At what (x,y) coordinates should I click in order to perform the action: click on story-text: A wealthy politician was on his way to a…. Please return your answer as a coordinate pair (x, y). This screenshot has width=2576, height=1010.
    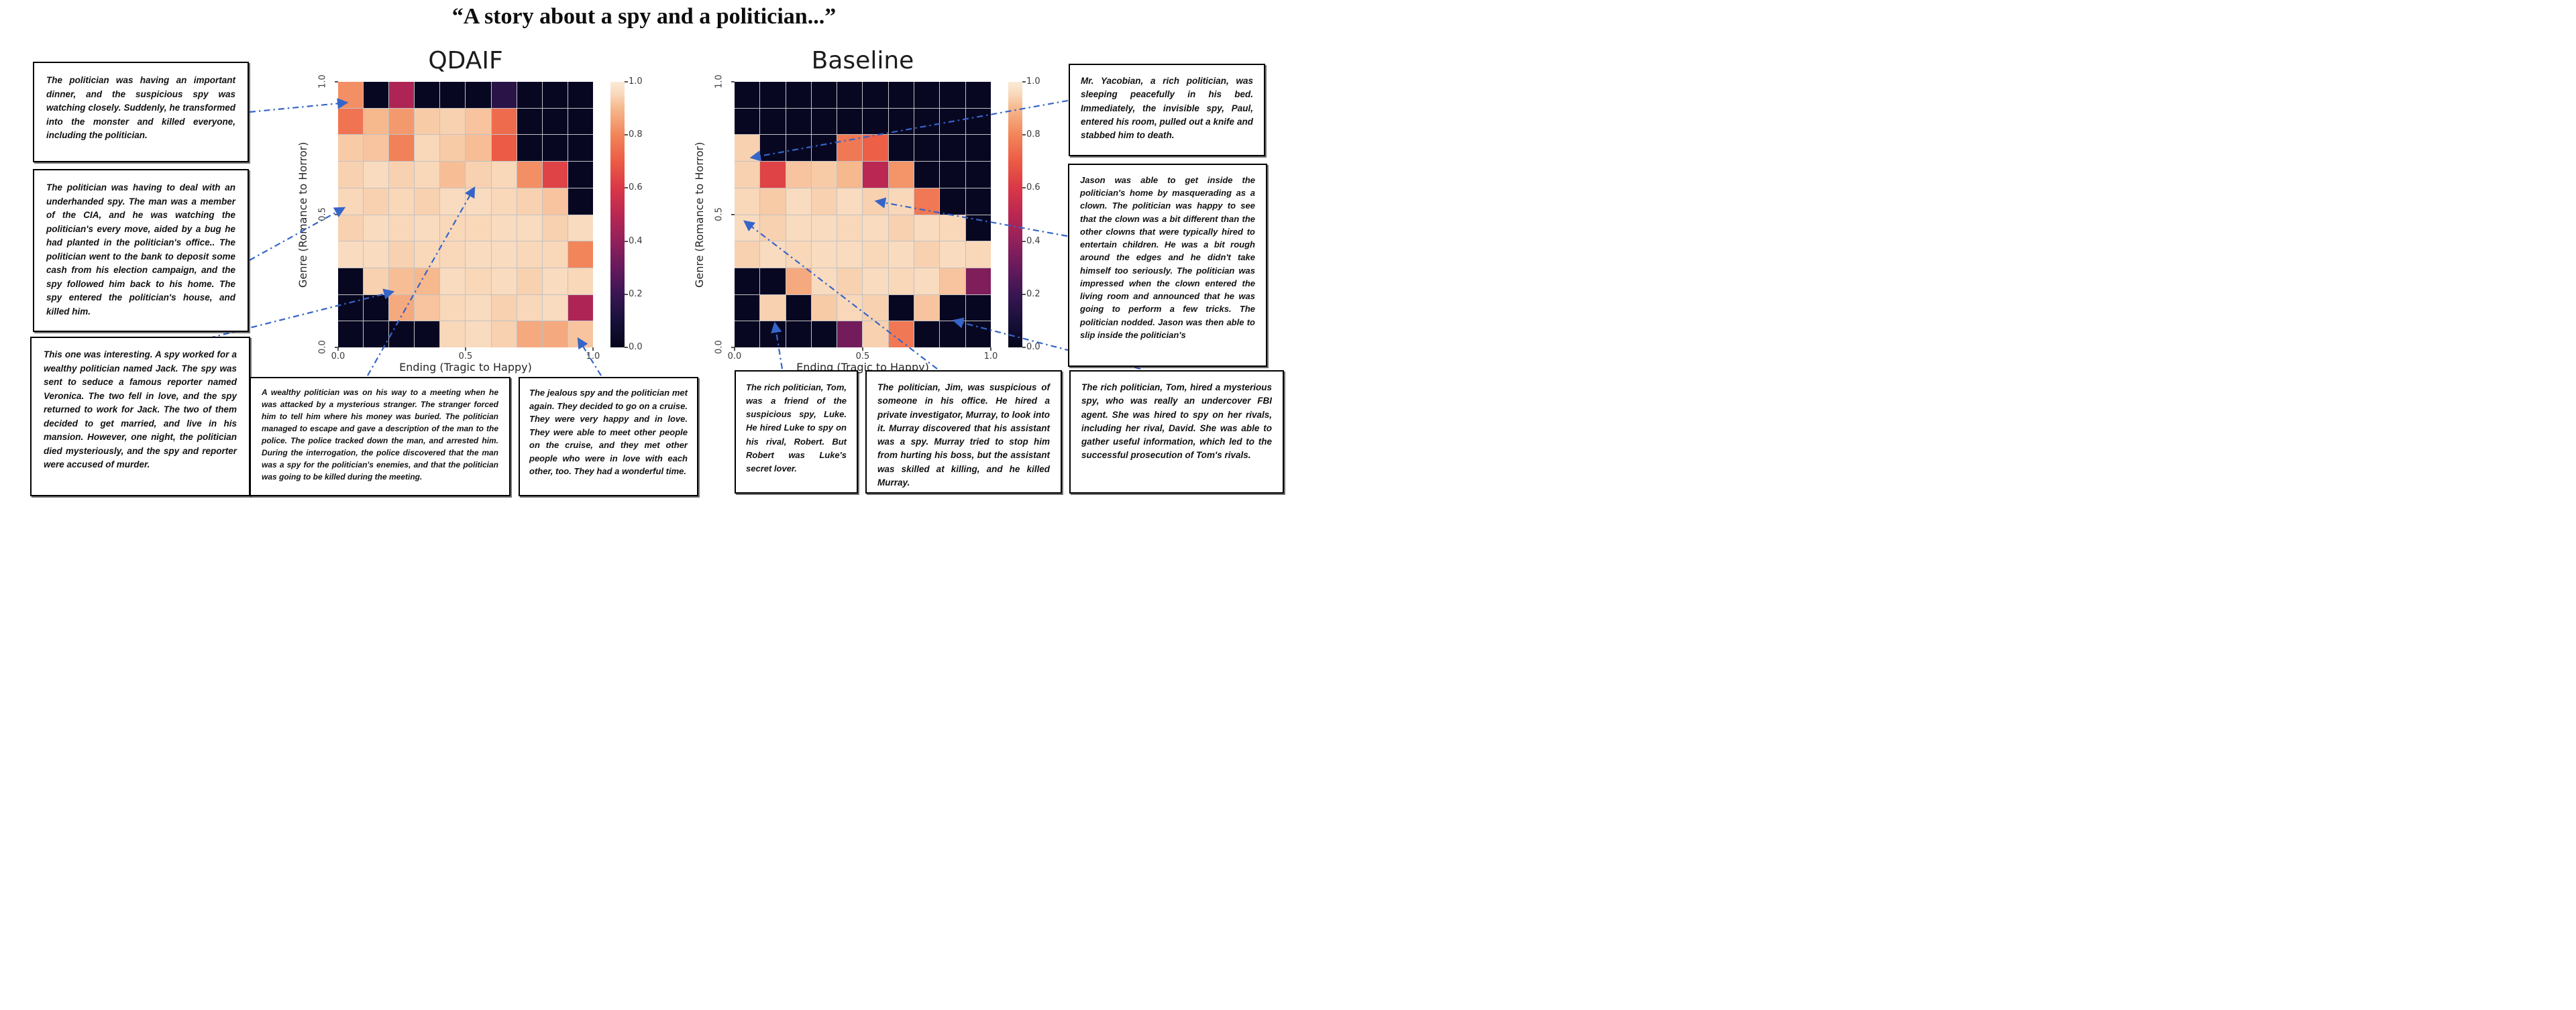
    Looking at the image, I should click on (380, 435).